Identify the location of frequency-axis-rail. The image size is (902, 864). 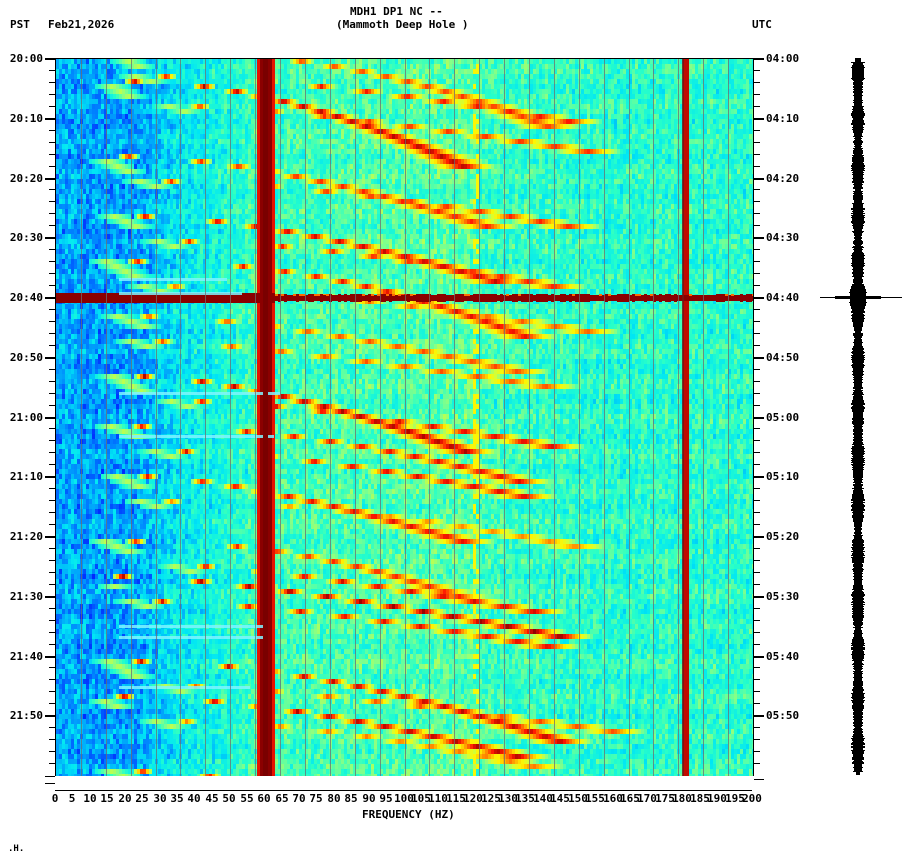
(403, 790).